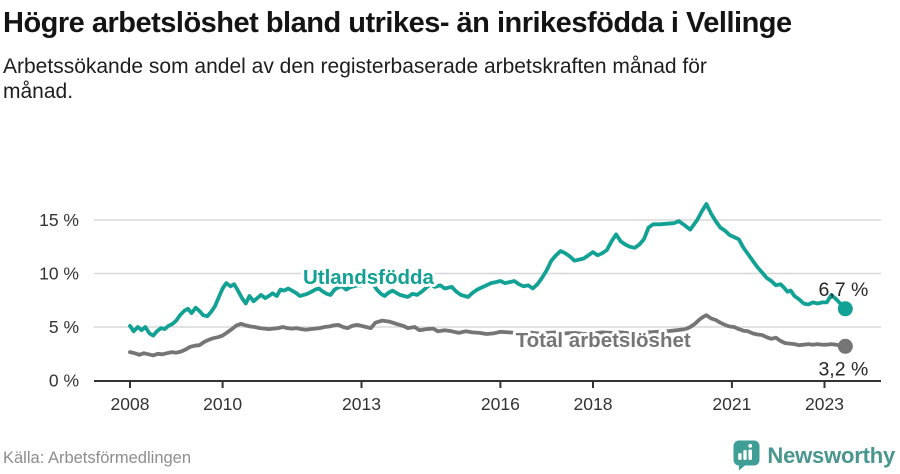 The width and height of the screenshot is (900, 474). I want to click on x-tick-label-2008: 2008, so click(130, 404).